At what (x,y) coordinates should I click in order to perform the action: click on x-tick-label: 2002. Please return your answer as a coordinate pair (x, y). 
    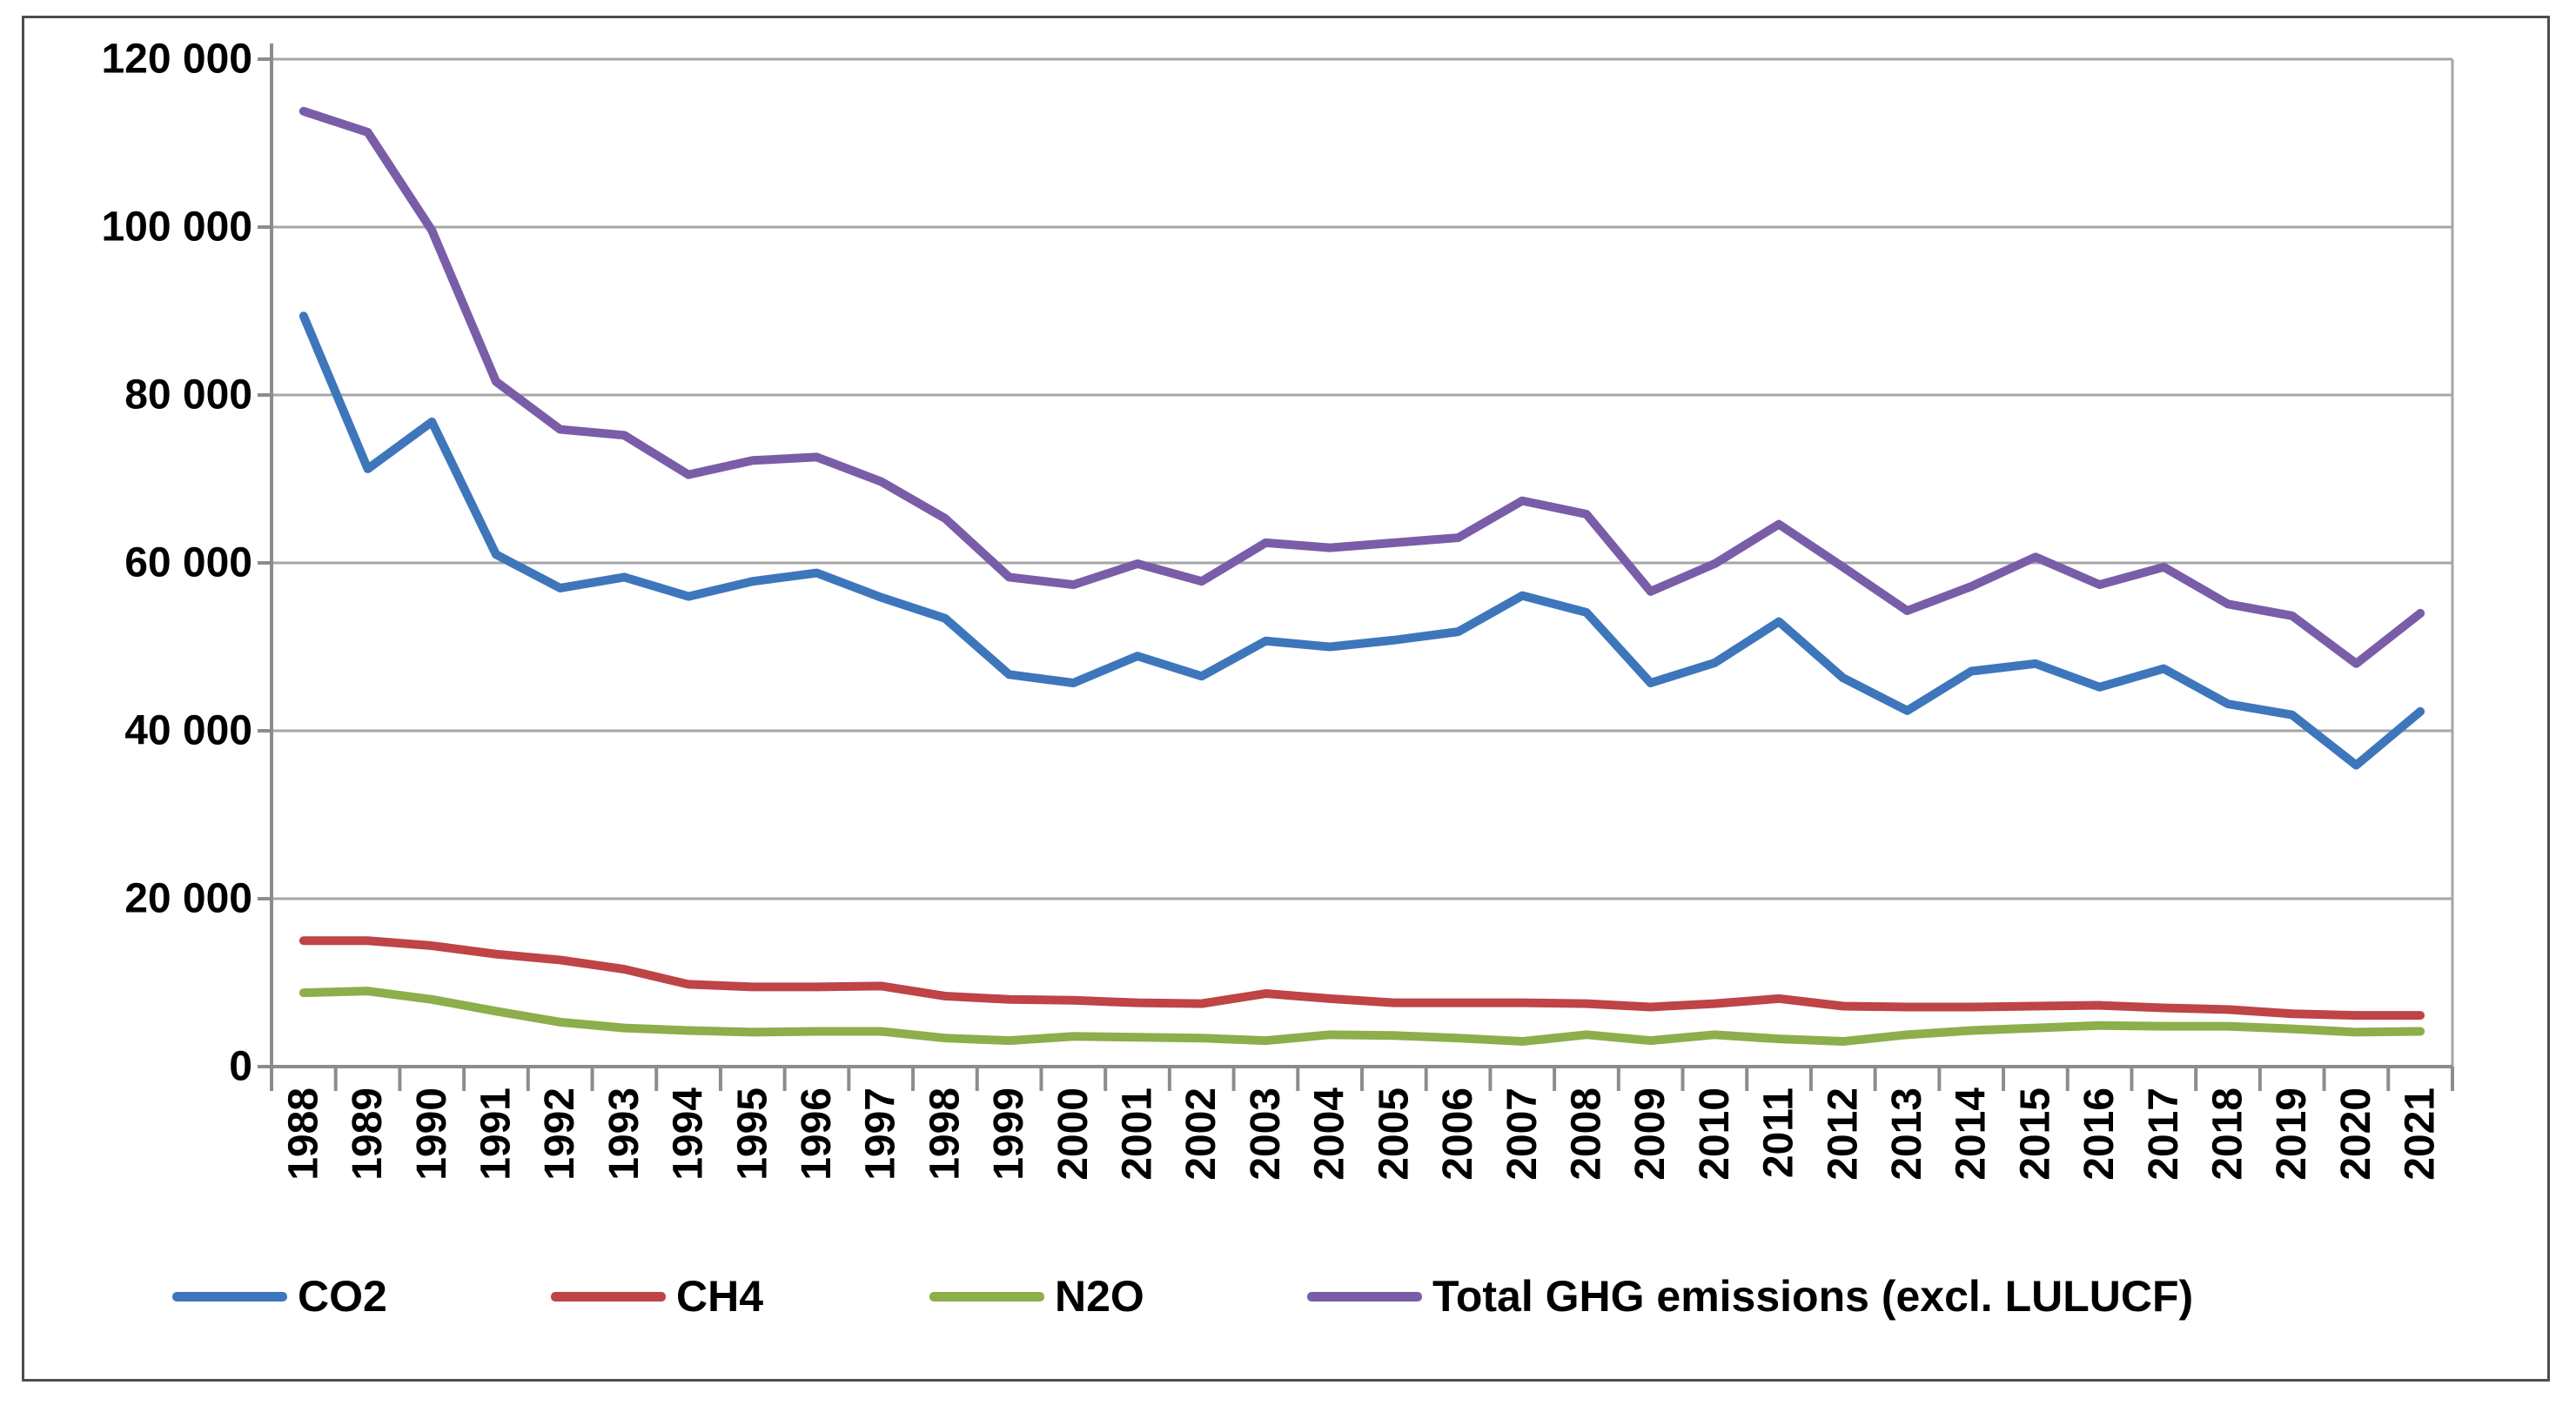
    Looking at the image, I should click on (1201, 1134).